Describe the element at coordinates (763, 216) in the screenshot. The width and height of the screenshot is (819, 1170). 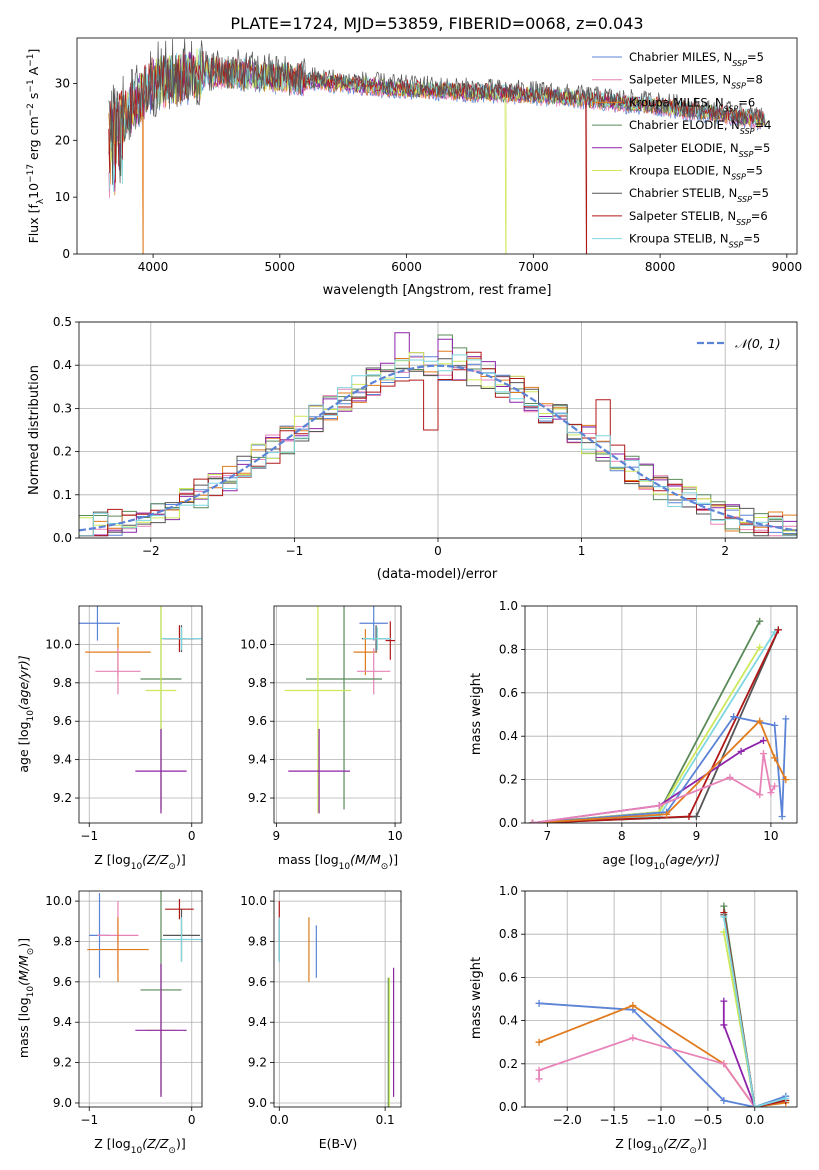
I see `legend-n-value: 6` at that location.